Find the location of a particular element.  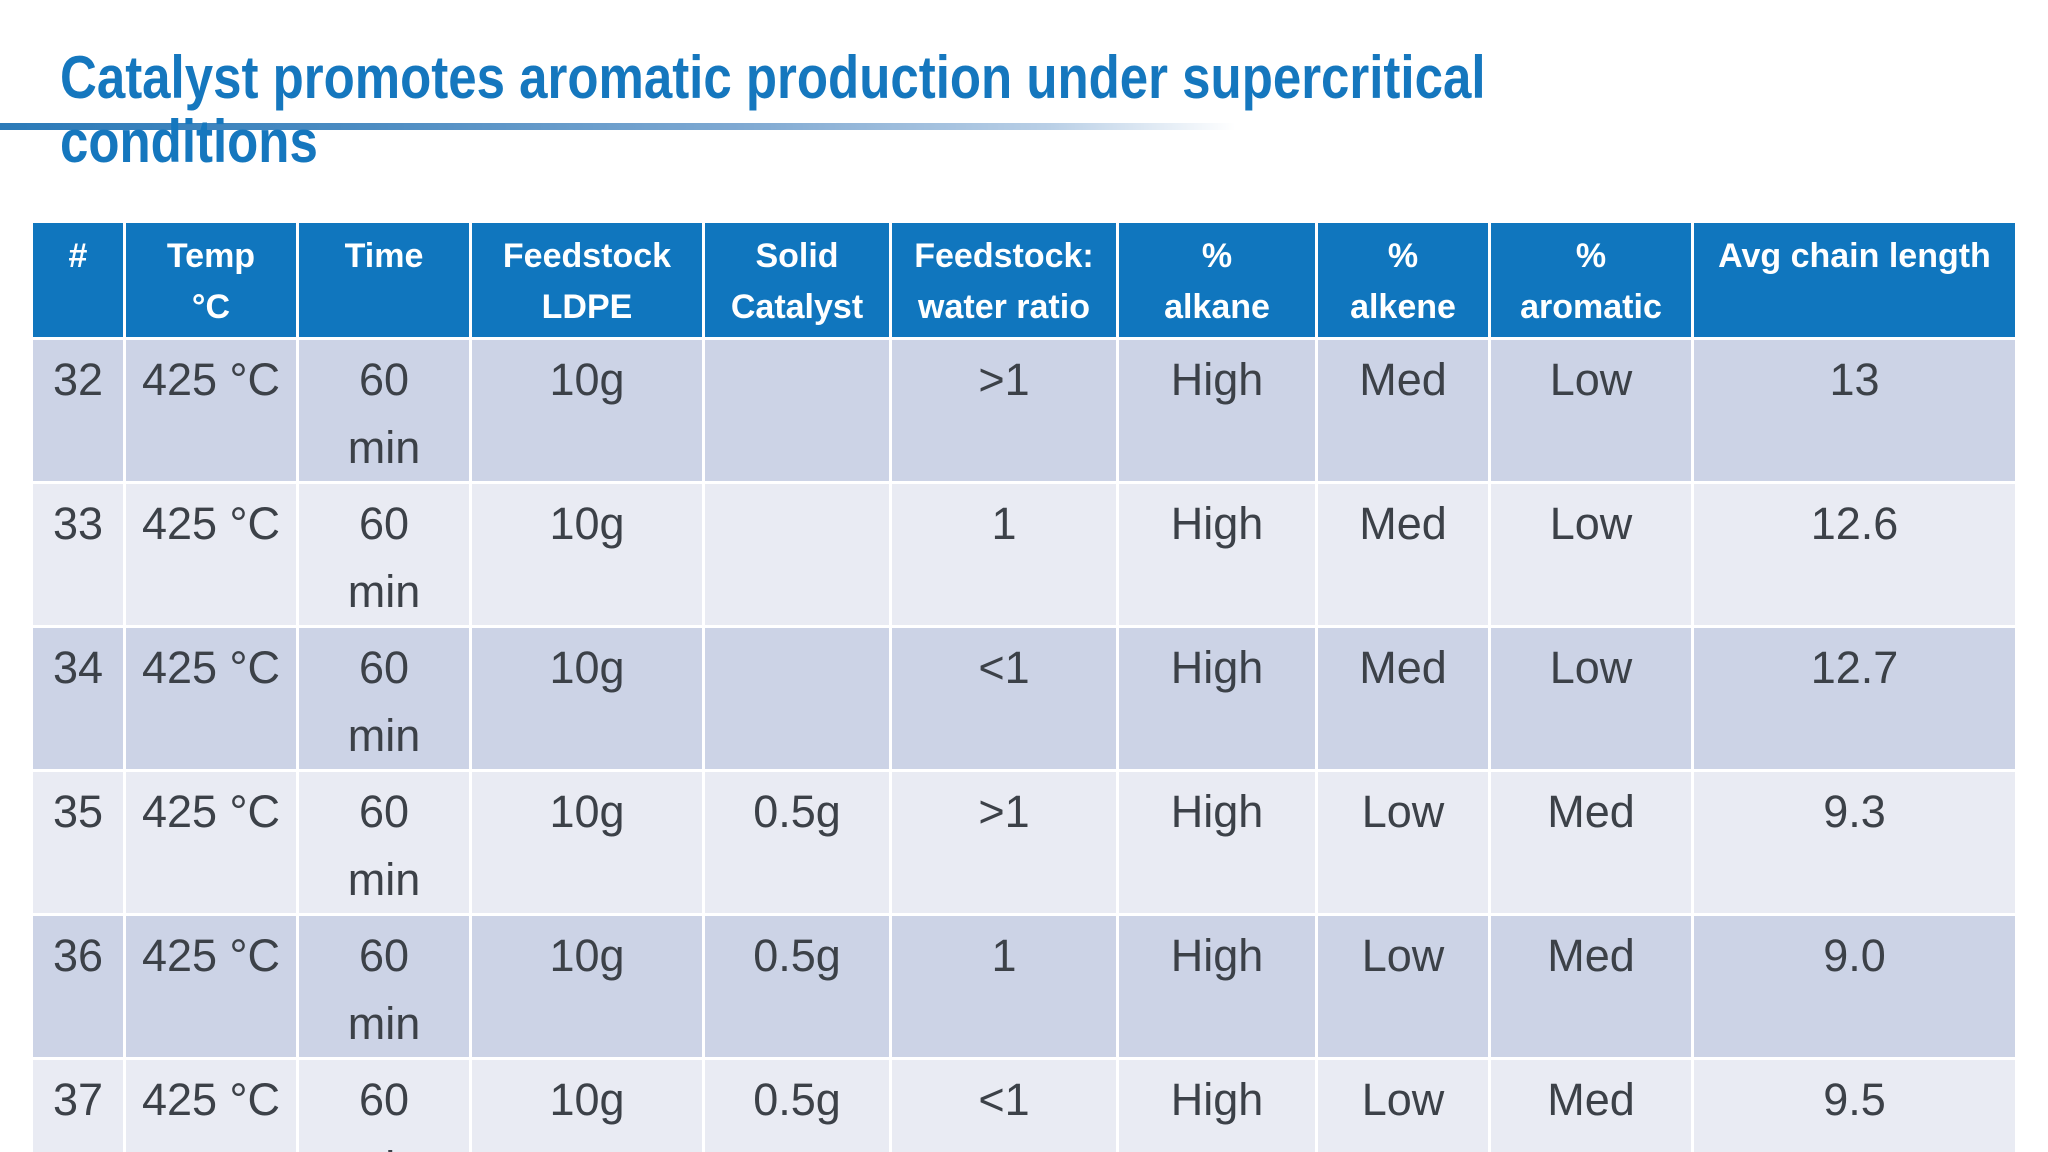

table-cell: 32 is located at coordinates (78, 410).